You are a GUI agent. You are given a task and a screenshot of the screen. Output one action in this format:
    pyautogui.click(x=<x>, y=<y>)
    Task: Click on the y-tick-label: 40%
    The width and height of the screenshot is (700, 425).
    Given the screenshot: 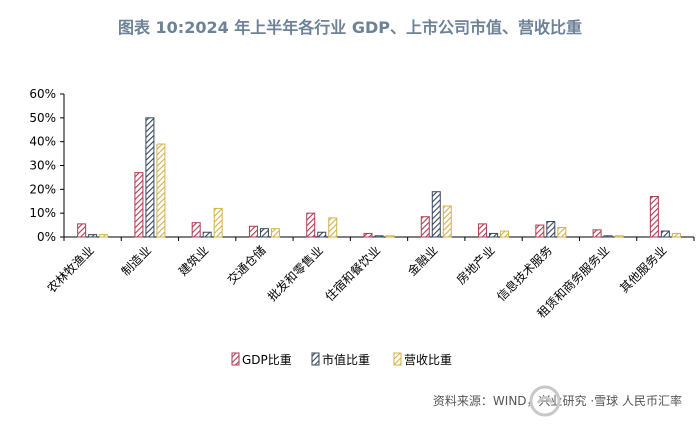 What is the action you would take?
    pyautogui.click(x=42, y=142)
    